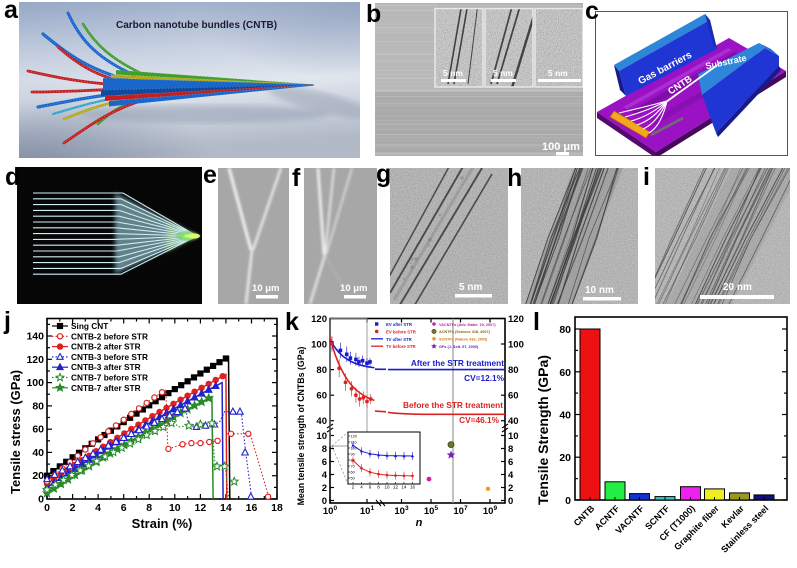 The height and width of the screenshot is (568, 797). What do you see at coordinates (479, 420) in the screenshot?
I see `svg-text: CV=46.1%` at bounding box center [479, 420].